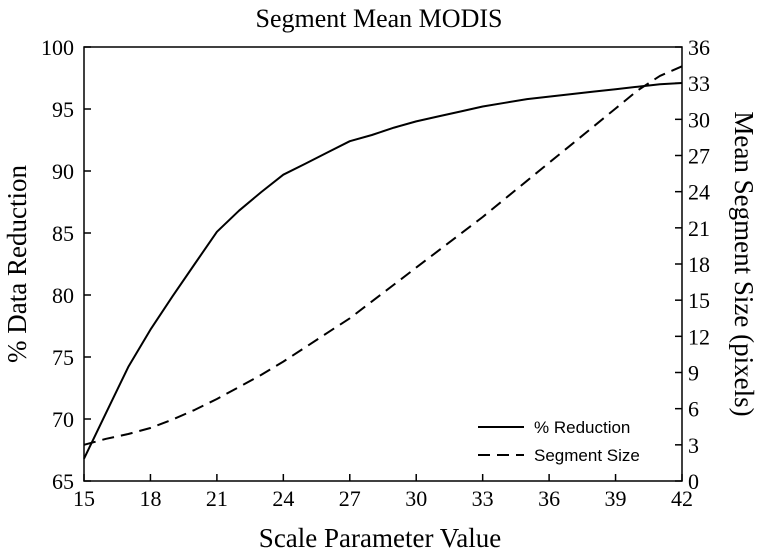 This screenshot has width=761, height=557. I want to click on y-tick-label: 95, so click(63, 109).